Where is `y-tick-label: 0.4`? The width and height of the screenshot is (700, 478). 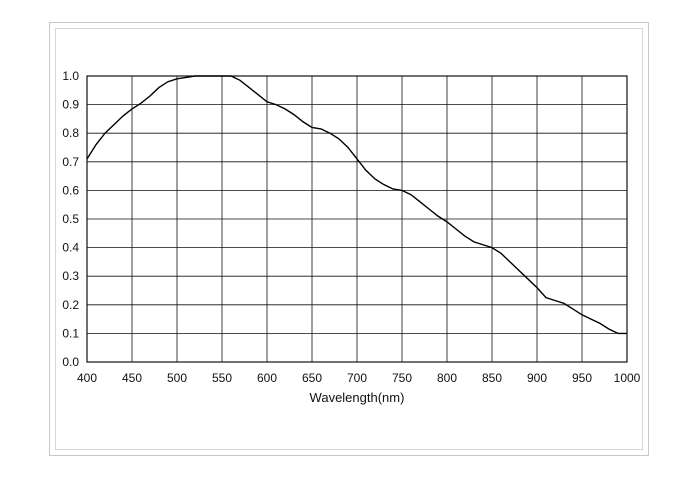 y-tick-label: 0.4 is located at coordinates (70, 248).